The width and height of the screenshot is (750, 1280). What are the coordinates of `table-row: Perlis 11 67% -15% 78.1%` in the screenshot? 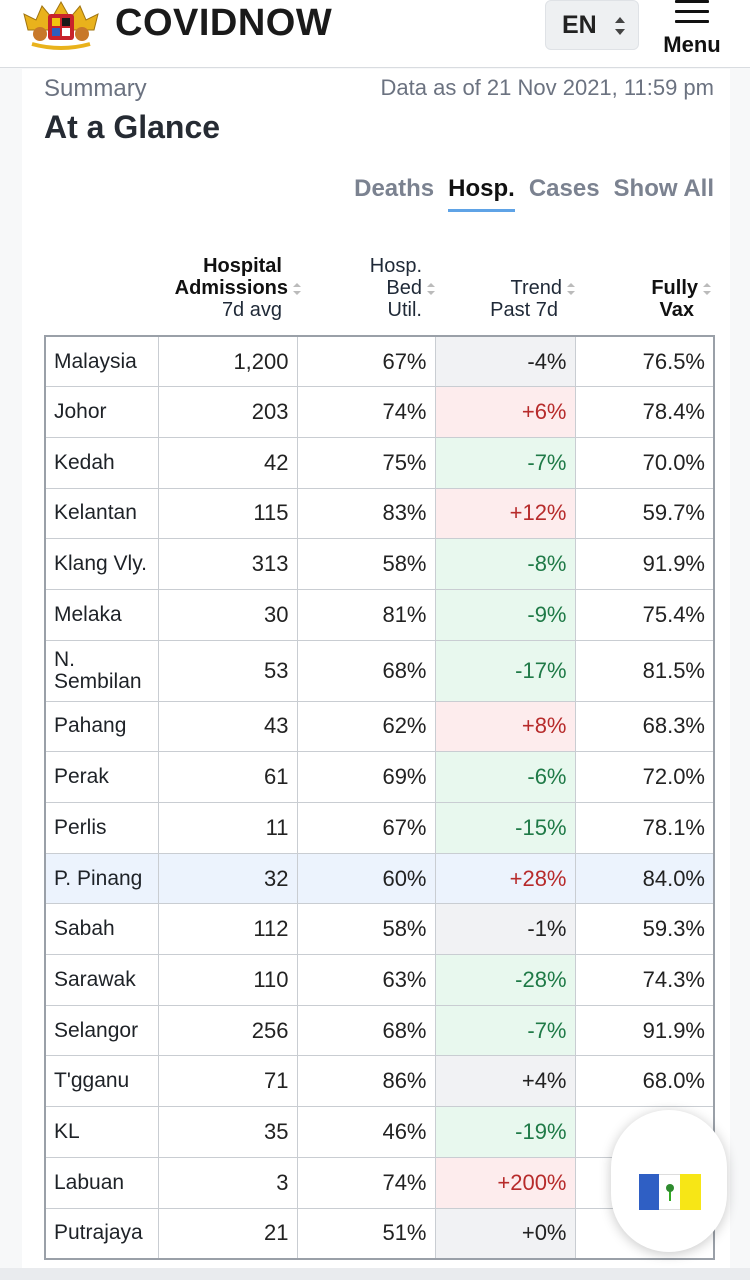 It's located at (379, 828).